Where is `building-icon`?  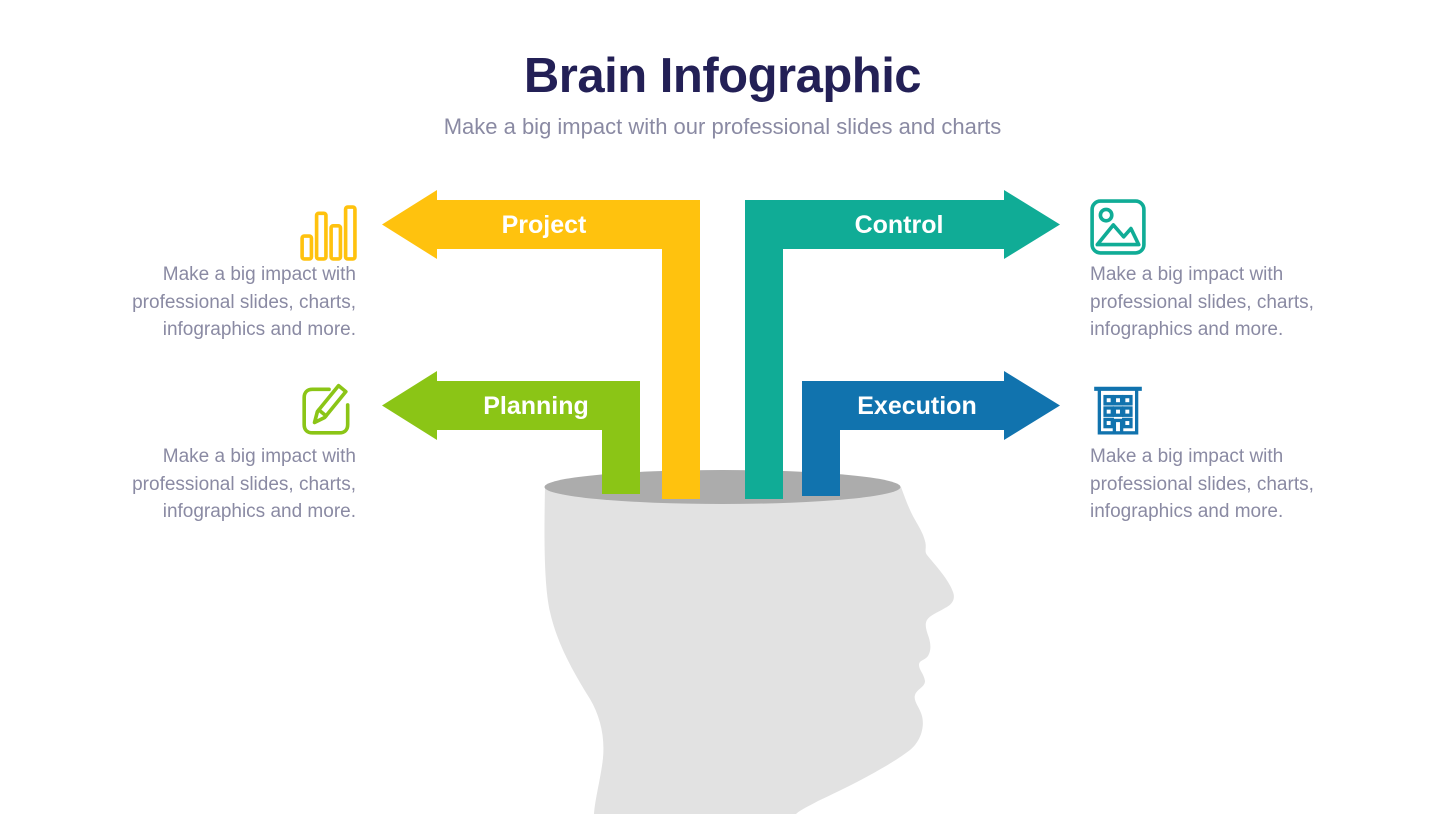 building-icon is located at coordinates (1118, 408).